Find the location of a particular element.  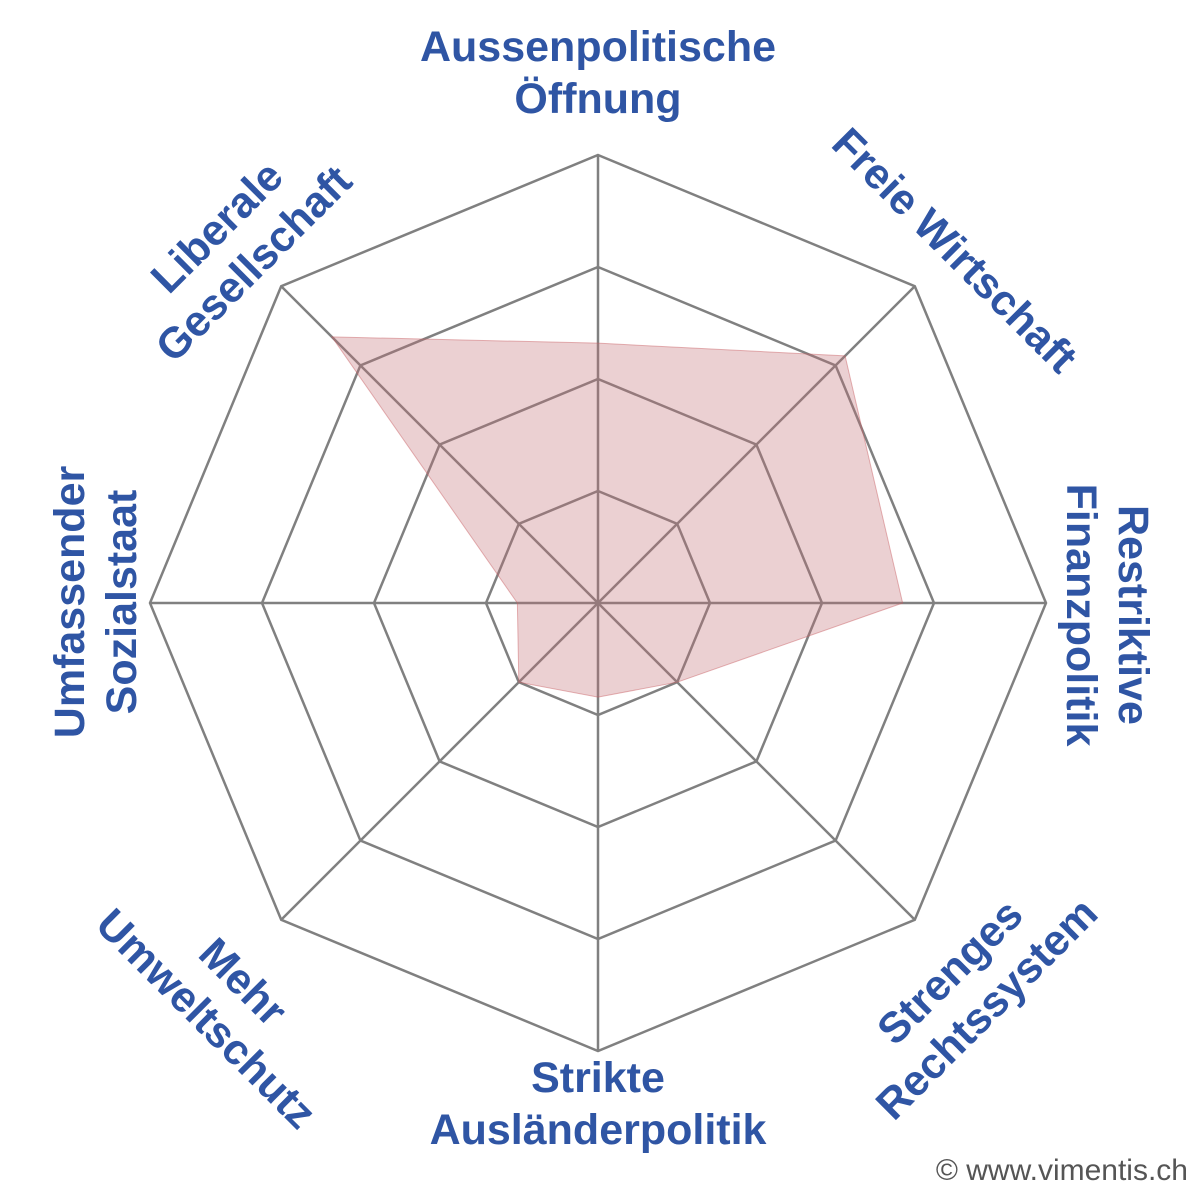

profile-area is located at coordinates (617, 517).